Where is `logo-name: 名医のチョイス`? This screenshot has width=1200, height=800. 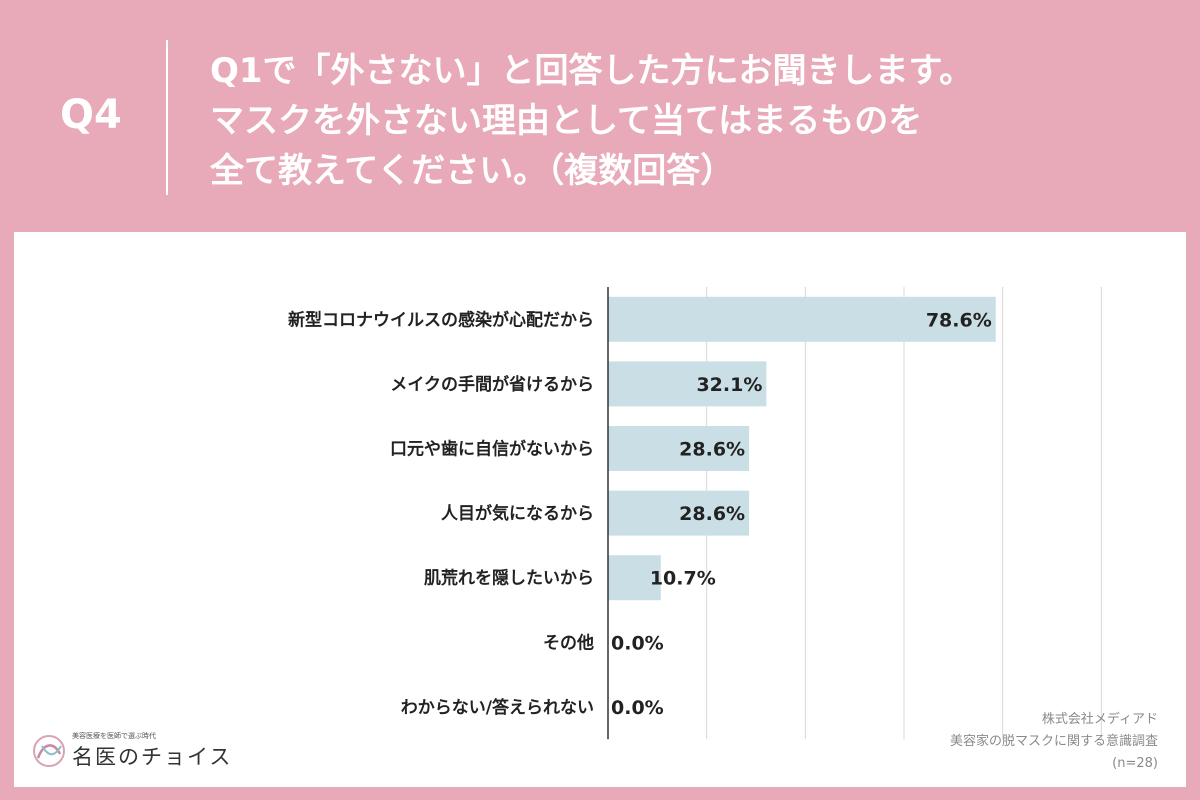
logo-name: 名医のチョイス is located at coordinates (152, 757).